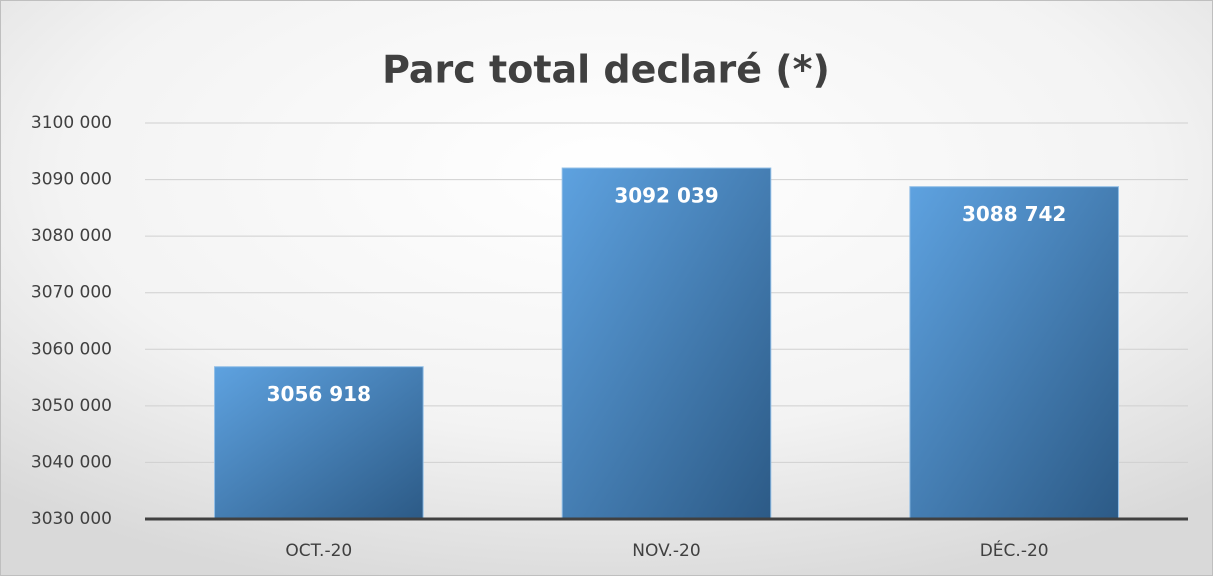  Describe the element at coordinates (71, 349) in the screenshot. I see `y-tick-label: 3060 000` at that location.